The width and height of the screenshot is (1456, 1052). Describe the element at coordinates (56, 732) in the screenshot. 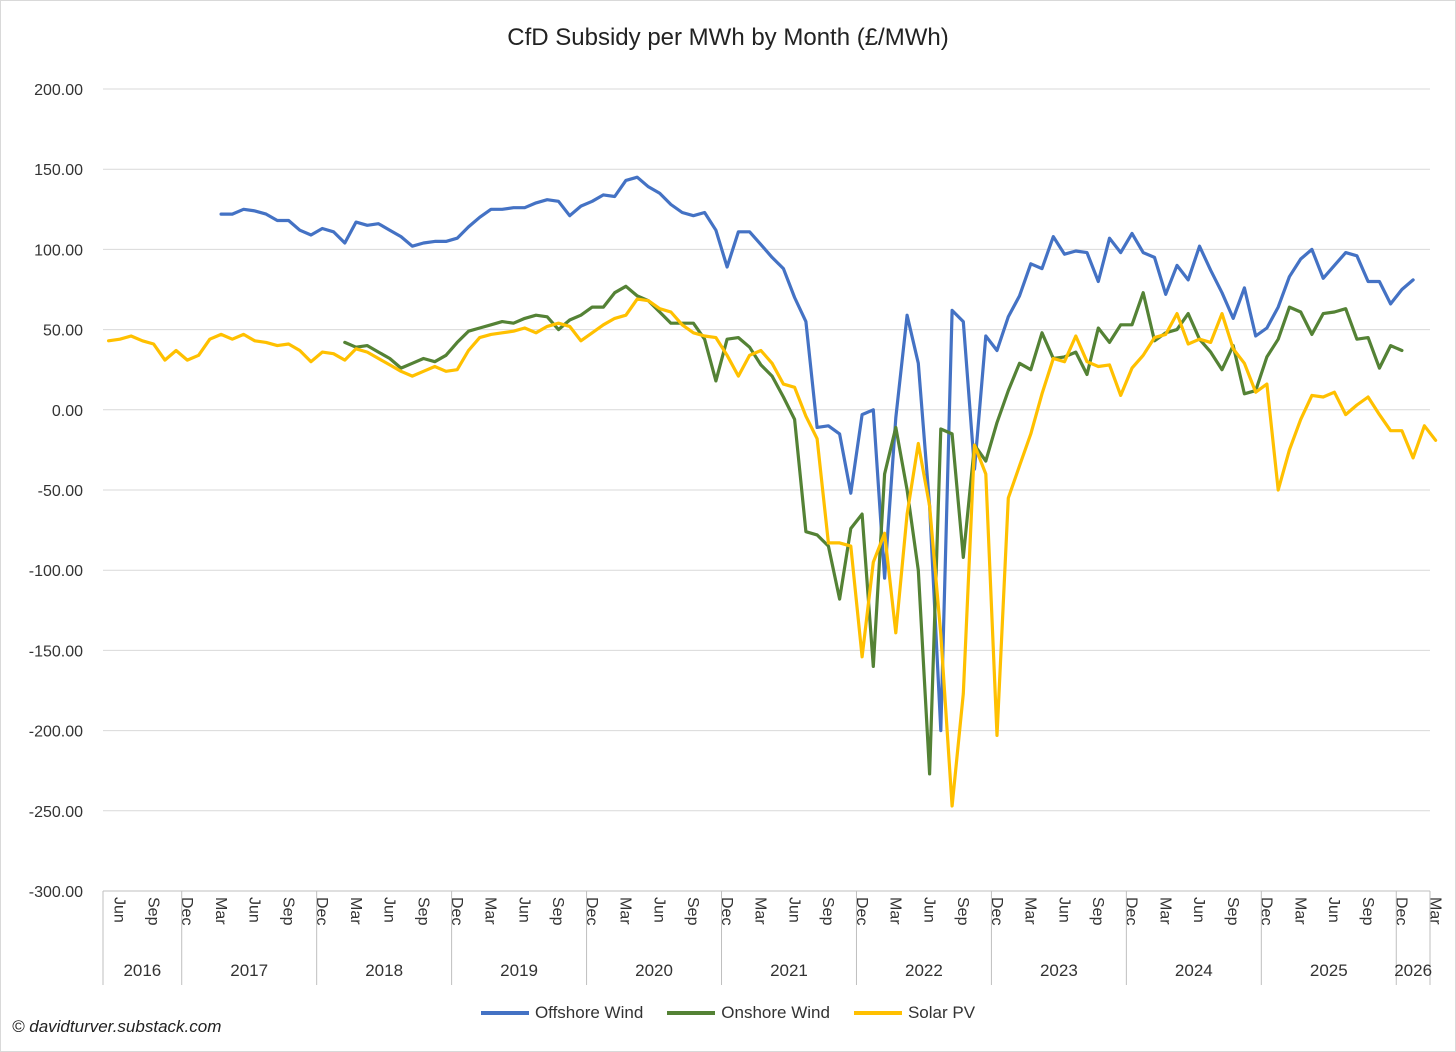

I see `y-tick-label: -200.00` at that location.